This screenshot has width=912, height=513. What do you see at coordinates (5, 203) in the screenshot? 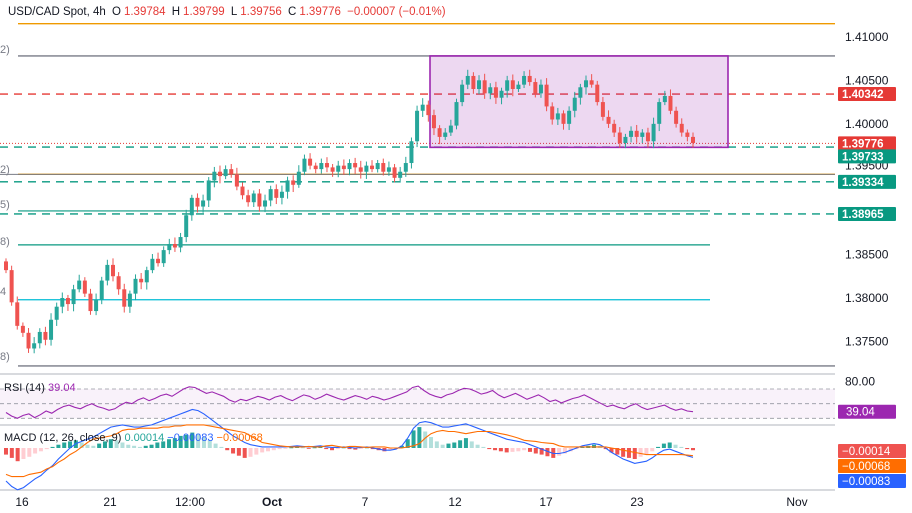
I see `left-edge-labels: 2) 2) 5) 8) 4 8)` at bounding box center [5, 203].